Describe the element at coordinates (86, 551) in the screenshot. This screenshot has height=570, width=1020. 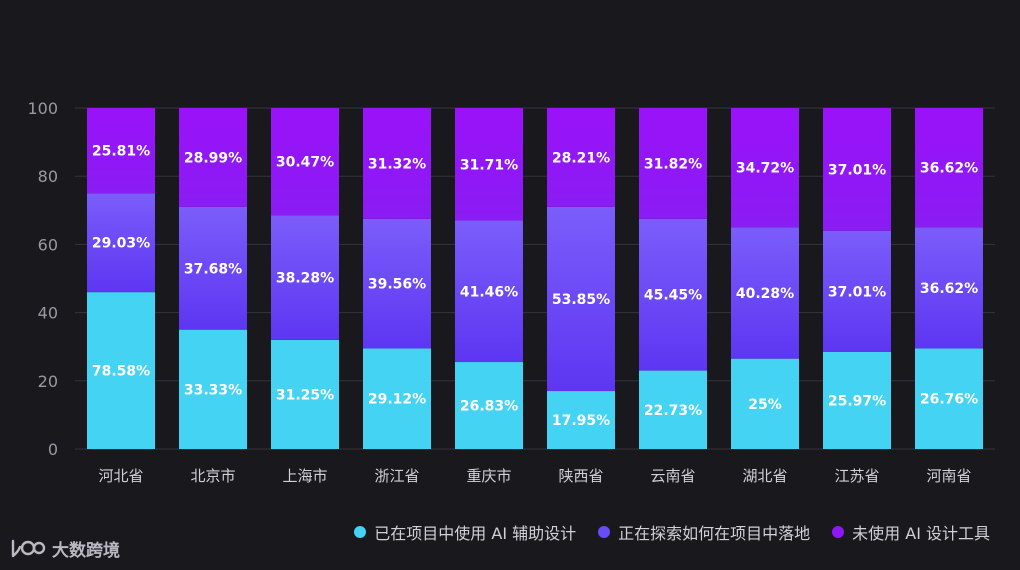
I see `brand-logo-text: 大数跨境` at that location.